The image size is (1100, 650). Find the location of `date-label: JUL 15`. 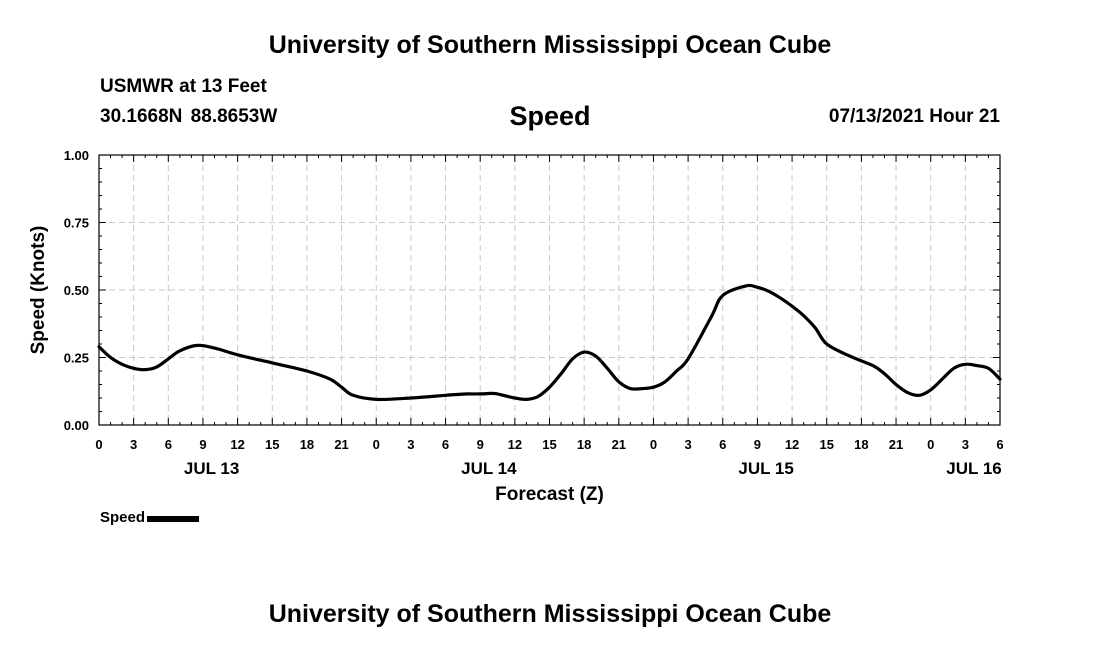

date-label: JUL 15 is located at coordinates (765, 468).